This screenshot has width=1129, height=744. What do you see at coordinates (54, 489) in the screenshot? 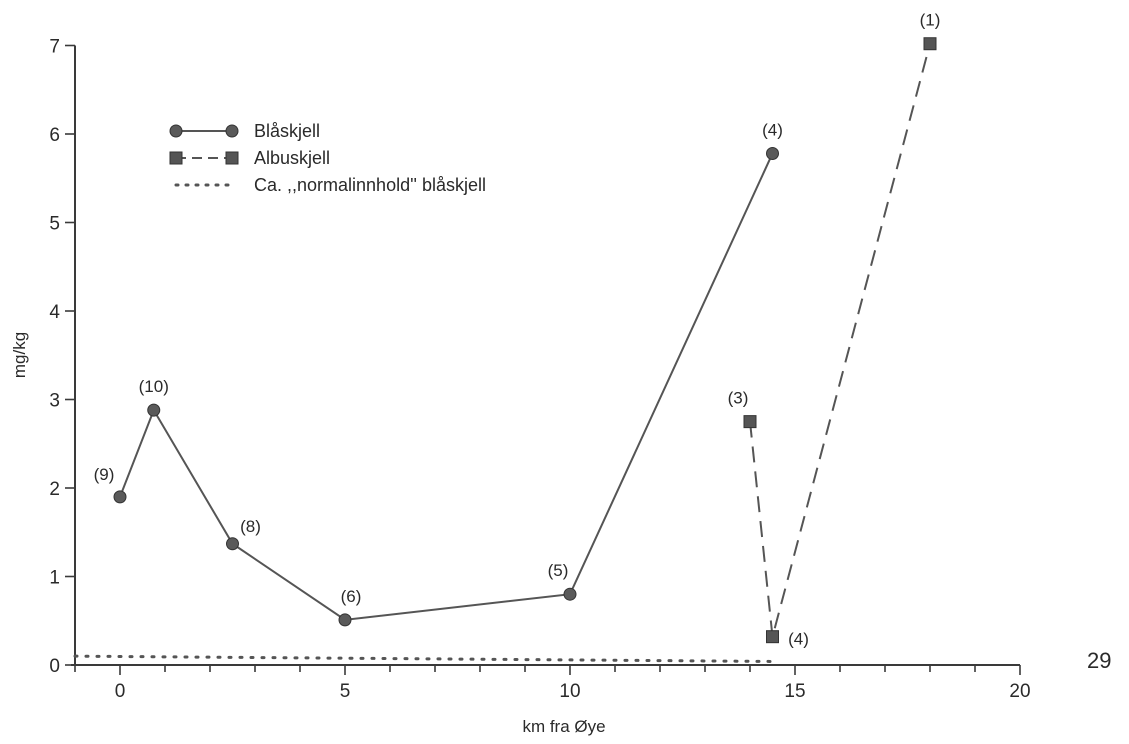
I see `y-tick-label: 2` at bounding box center [54, 489].